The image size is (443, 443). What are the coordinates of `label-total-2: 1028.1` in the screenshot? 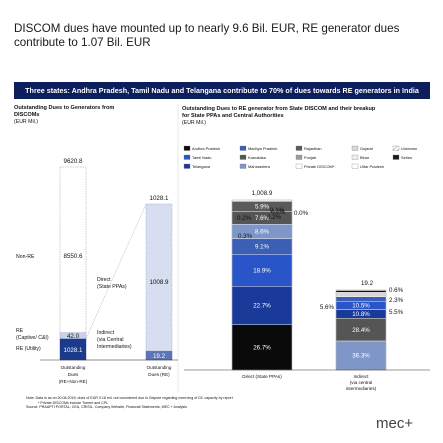 It's located at (159, 198).